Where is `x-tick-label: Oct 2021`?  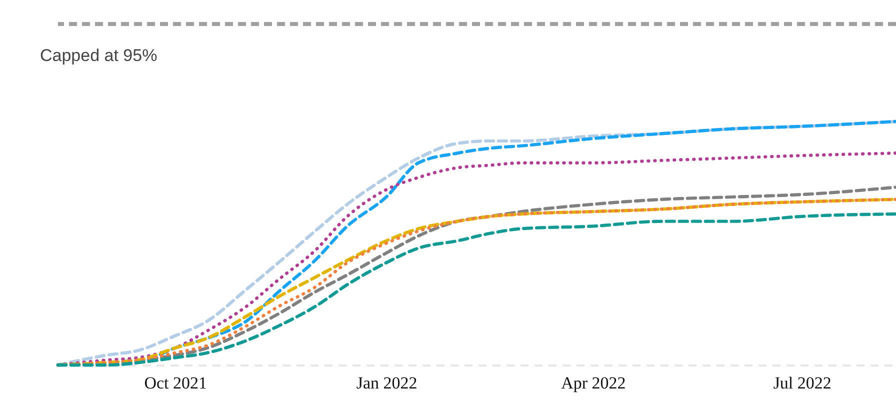 x-tick-label: Oct 2021 is located at coordinates (175, 383).